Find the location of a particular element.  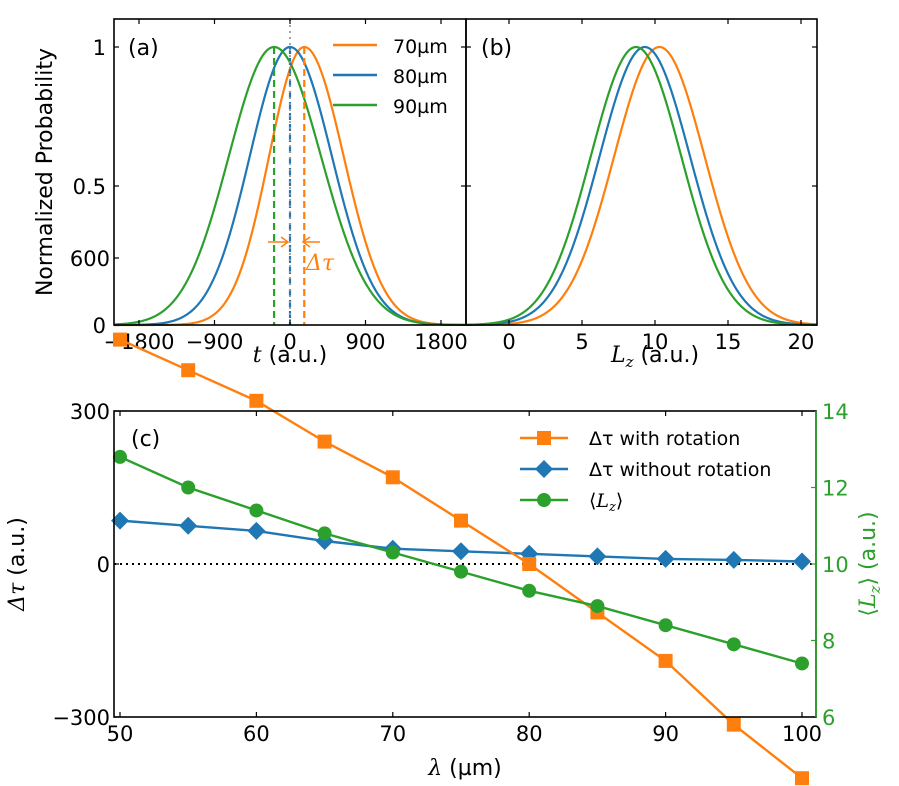

ylabel-unit: (a.u.) is located at coordinates (17, 550).